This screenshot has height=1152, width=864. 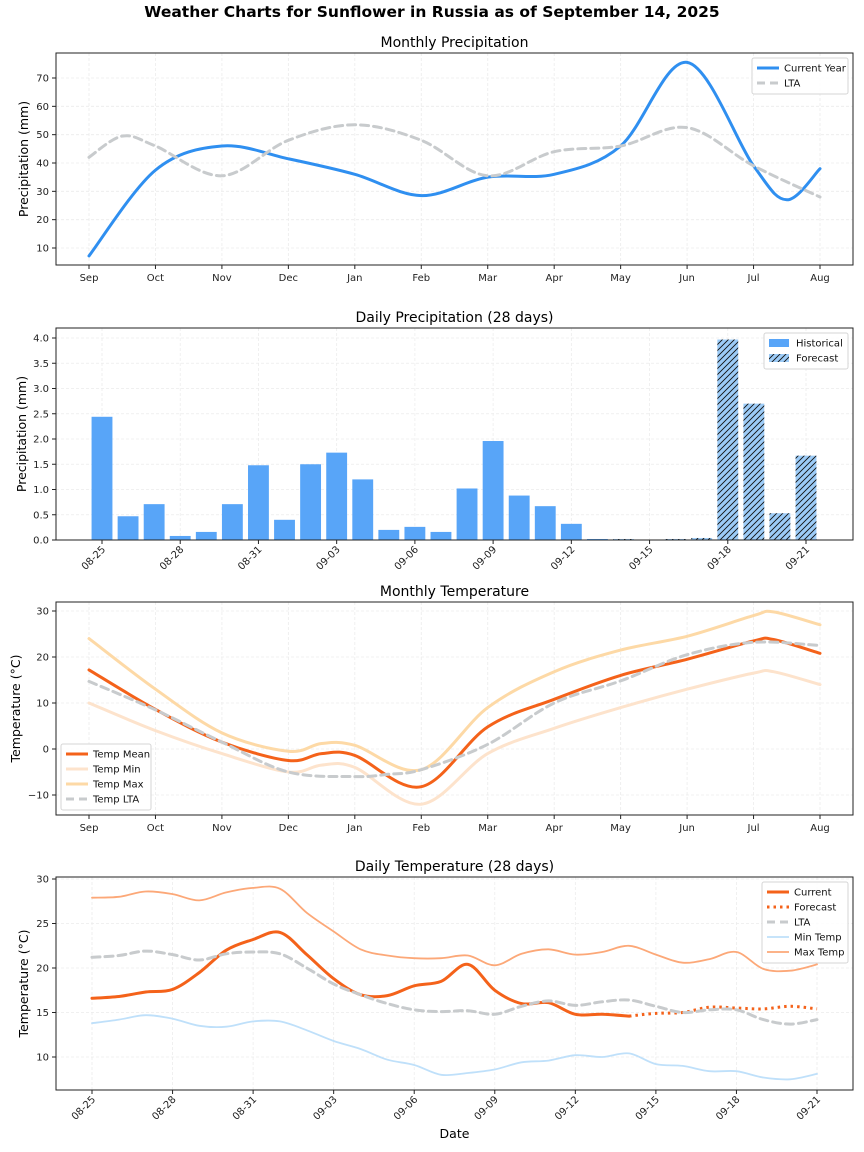 I want to click on x-tick-label: 09-03, so click(x=325, y=1108).